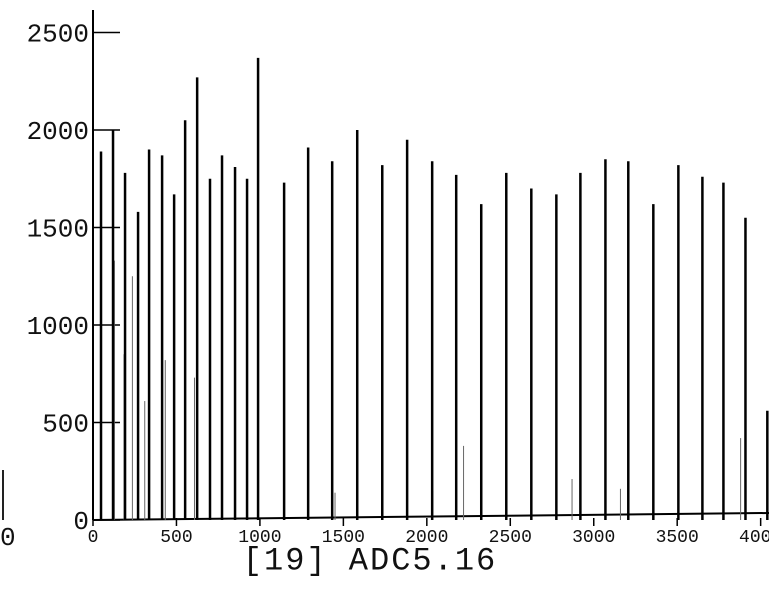 Image resolution: width=769 pixels, height=592 pixels. Describe the element at coordinates (510, 538) in the screenshot. I see `x-tick-label: 2500` at that location.